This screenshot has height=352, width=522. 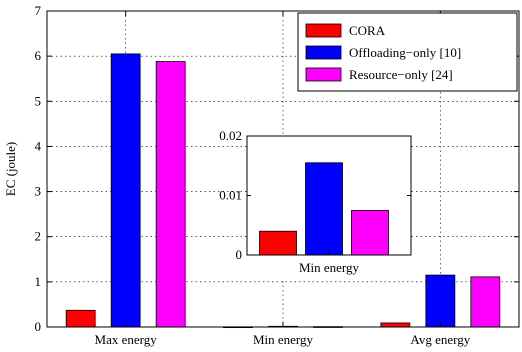 What do you see at coordinates (239, 254) in the screenshot?
I see `inset-y-tick-label: 0` at bounding box center [239, 254].